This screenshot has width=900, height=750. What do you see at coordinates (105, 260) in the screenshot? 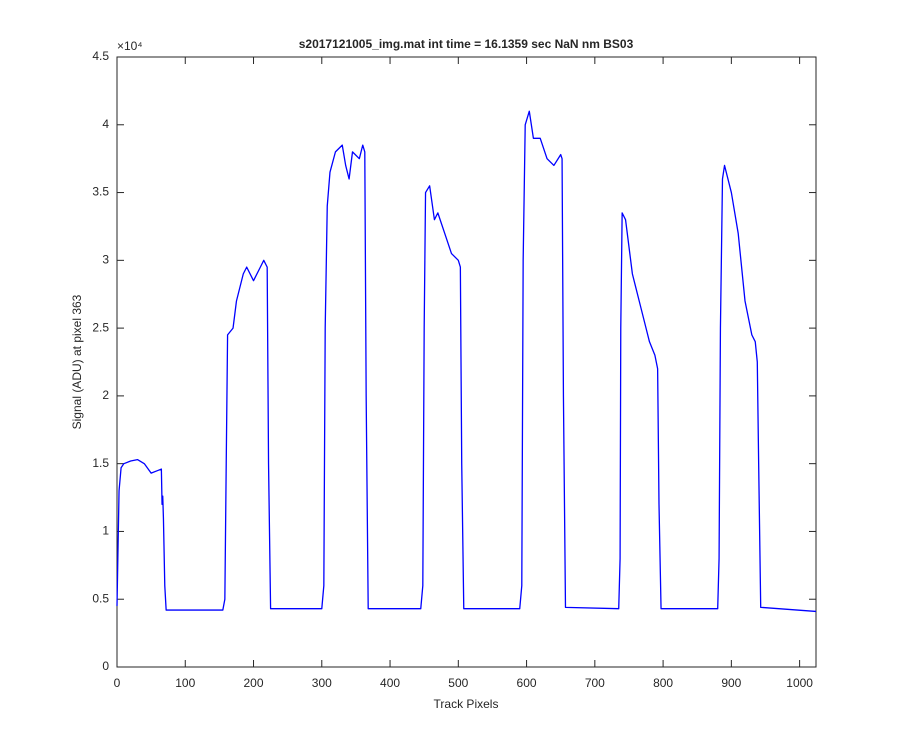
I see `y-tick-label: 3` at bounding box center [105, 260].